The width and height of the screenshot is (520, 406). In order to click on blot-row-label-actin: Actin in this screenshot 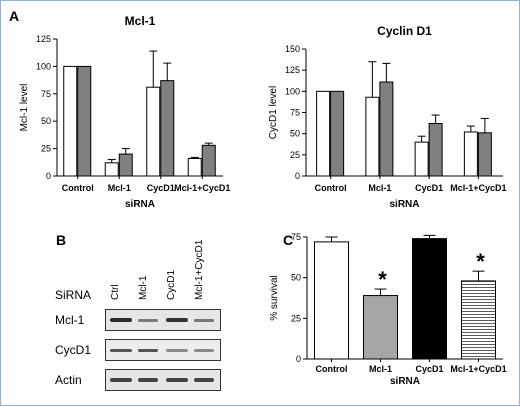, I will do `click(68, 380)`.